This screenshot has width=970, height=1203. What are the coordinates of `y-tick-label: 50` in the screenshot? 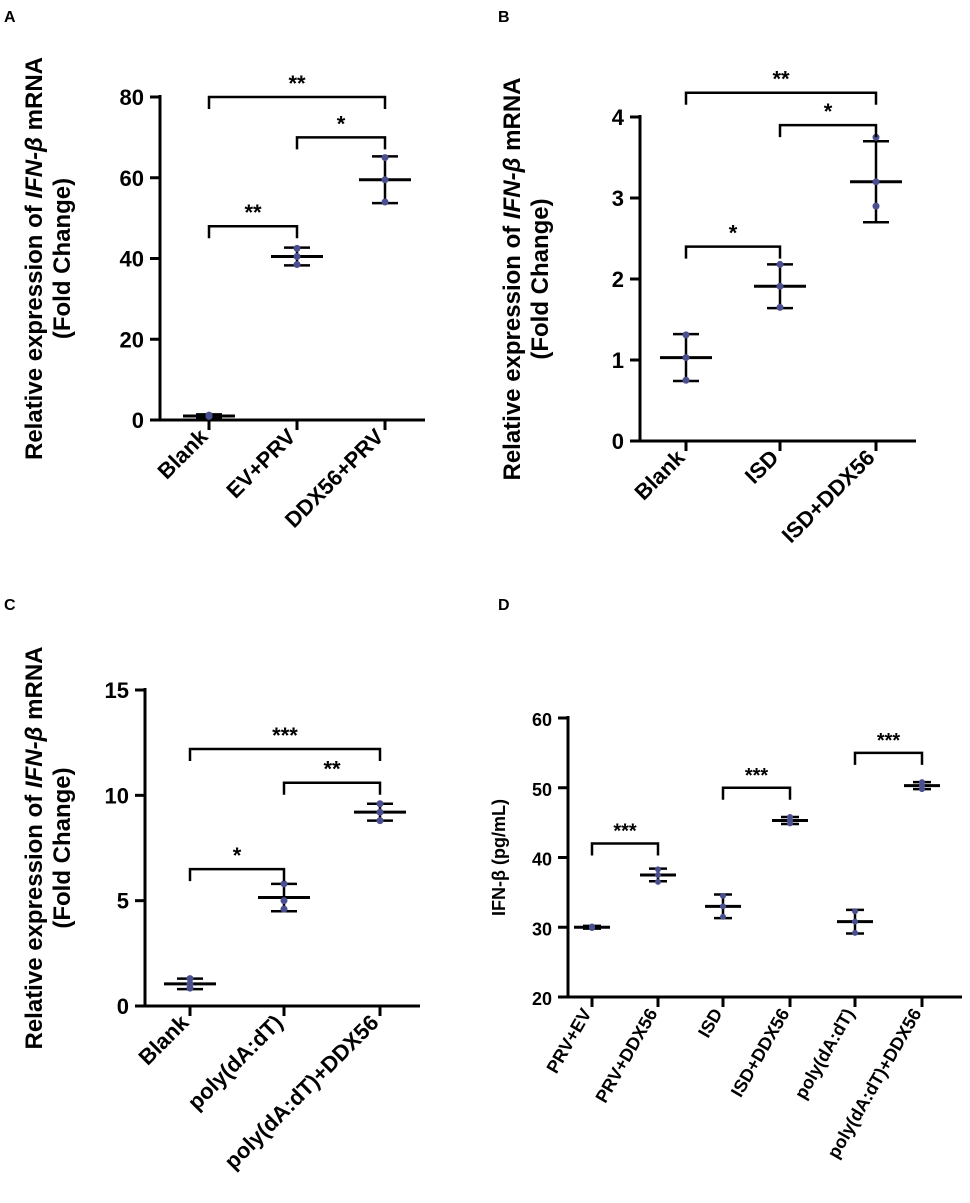 It's located at (542, 790).